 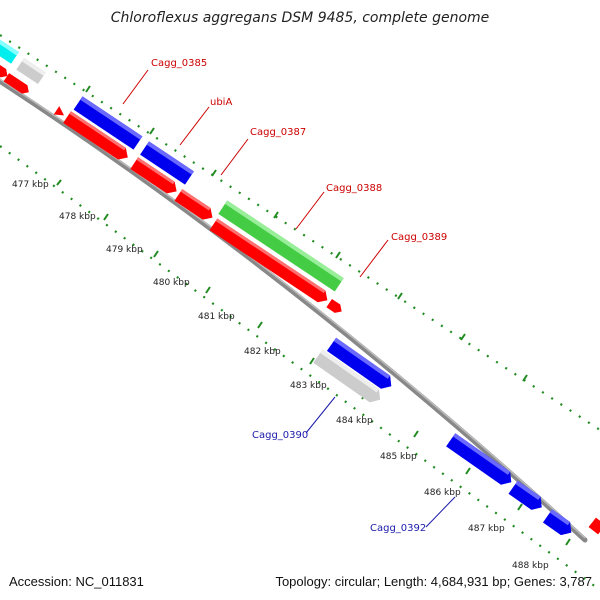 I want to click on kbp-label: 481 kbp, so click(x=216, y=317).